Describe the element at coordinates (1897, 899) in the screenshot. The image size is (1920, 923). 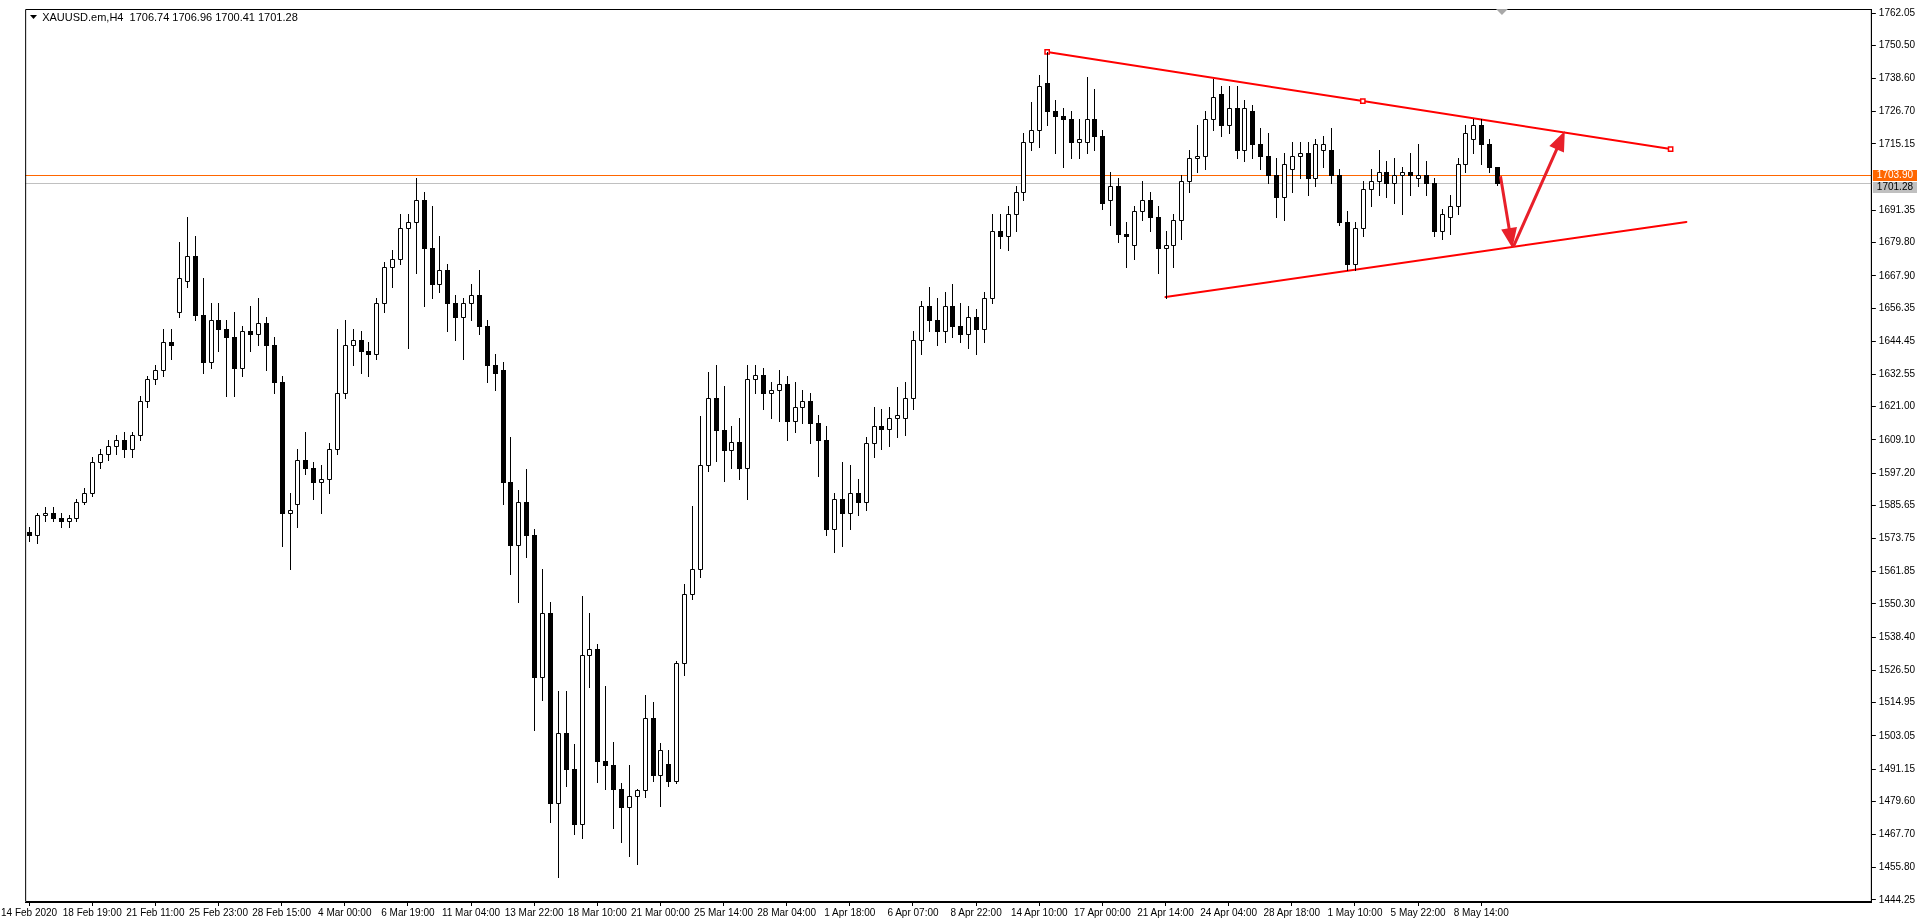
I see `y-tick-label: 1444.25` at that location.